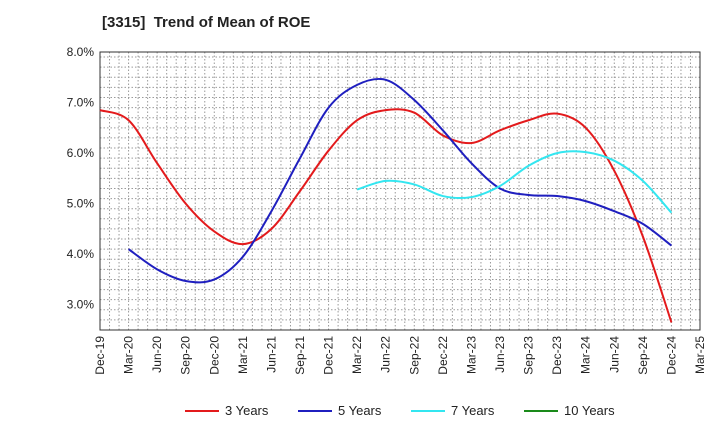  I want to click on x-tick-label: Mar-21, so click(243, 355).